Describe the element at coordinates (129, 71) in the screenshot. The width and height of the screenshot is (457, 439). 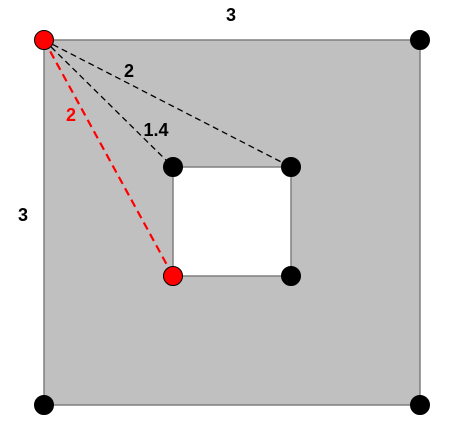
I see `label-dashed-to-hole-top-right: 2` at that location.